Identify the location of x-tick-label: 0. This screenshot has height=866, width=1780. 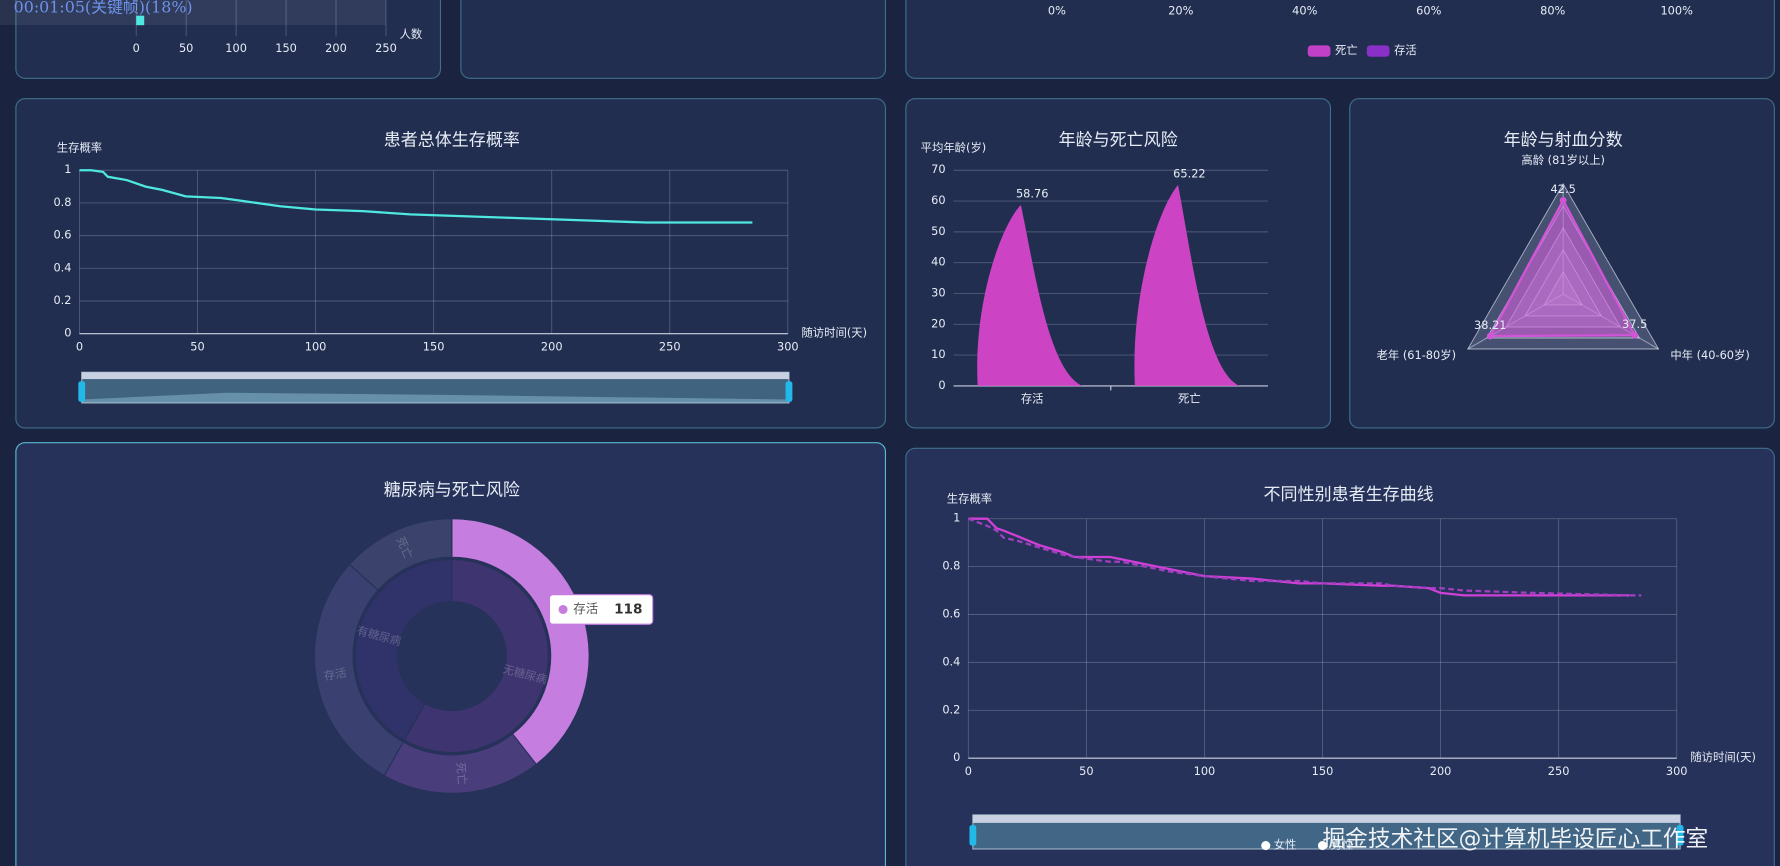
(136, 48).